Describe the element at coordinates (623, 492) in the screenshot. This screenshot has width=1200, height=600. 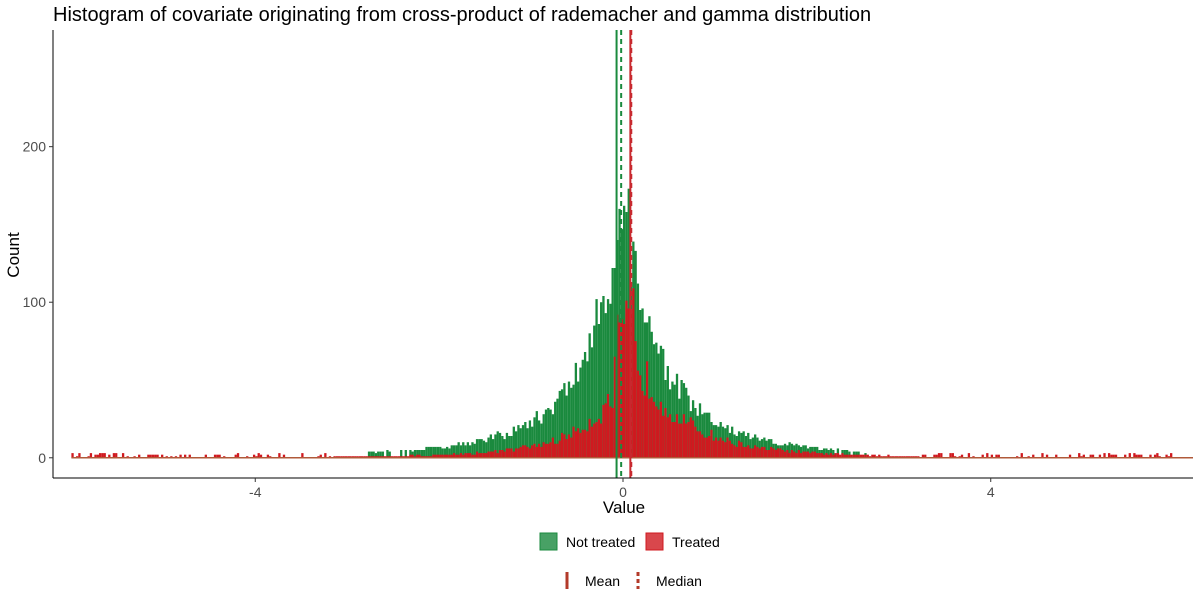
I see `x-tick-label: 0` at that location.